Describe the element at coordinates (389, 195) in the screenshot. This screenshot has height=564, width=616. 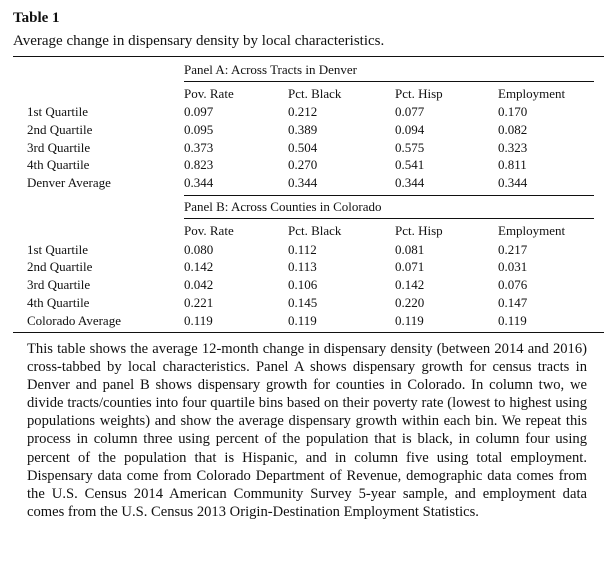
I see `panel-b-top-rule` at that location.